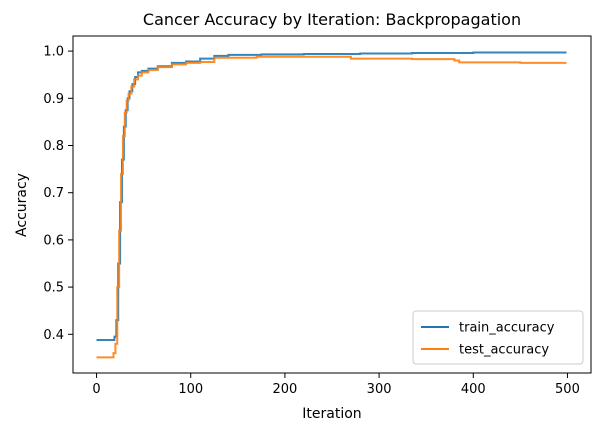 The image size is (610, 433). Describe the element at coordinates (53, 288) in the screenshot. I see `y-tick-label: 0.5` at that location.